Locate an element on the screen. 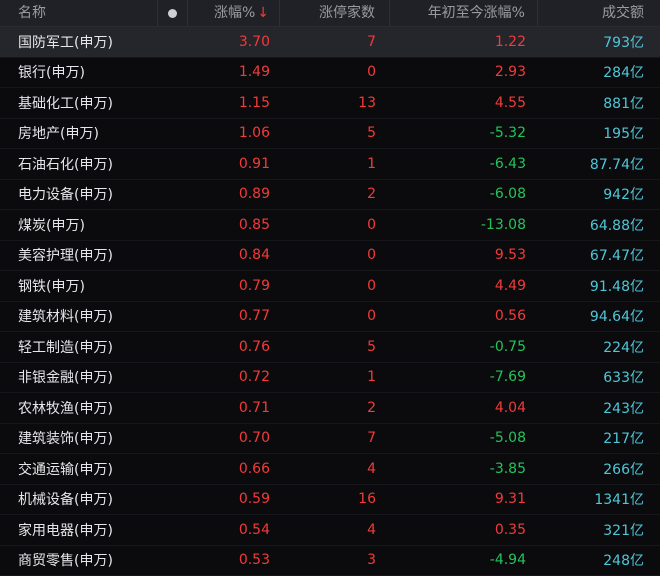 This screenshot has width=660, height=576. change-percent: 0.84 is located at coordinates (234, 255).